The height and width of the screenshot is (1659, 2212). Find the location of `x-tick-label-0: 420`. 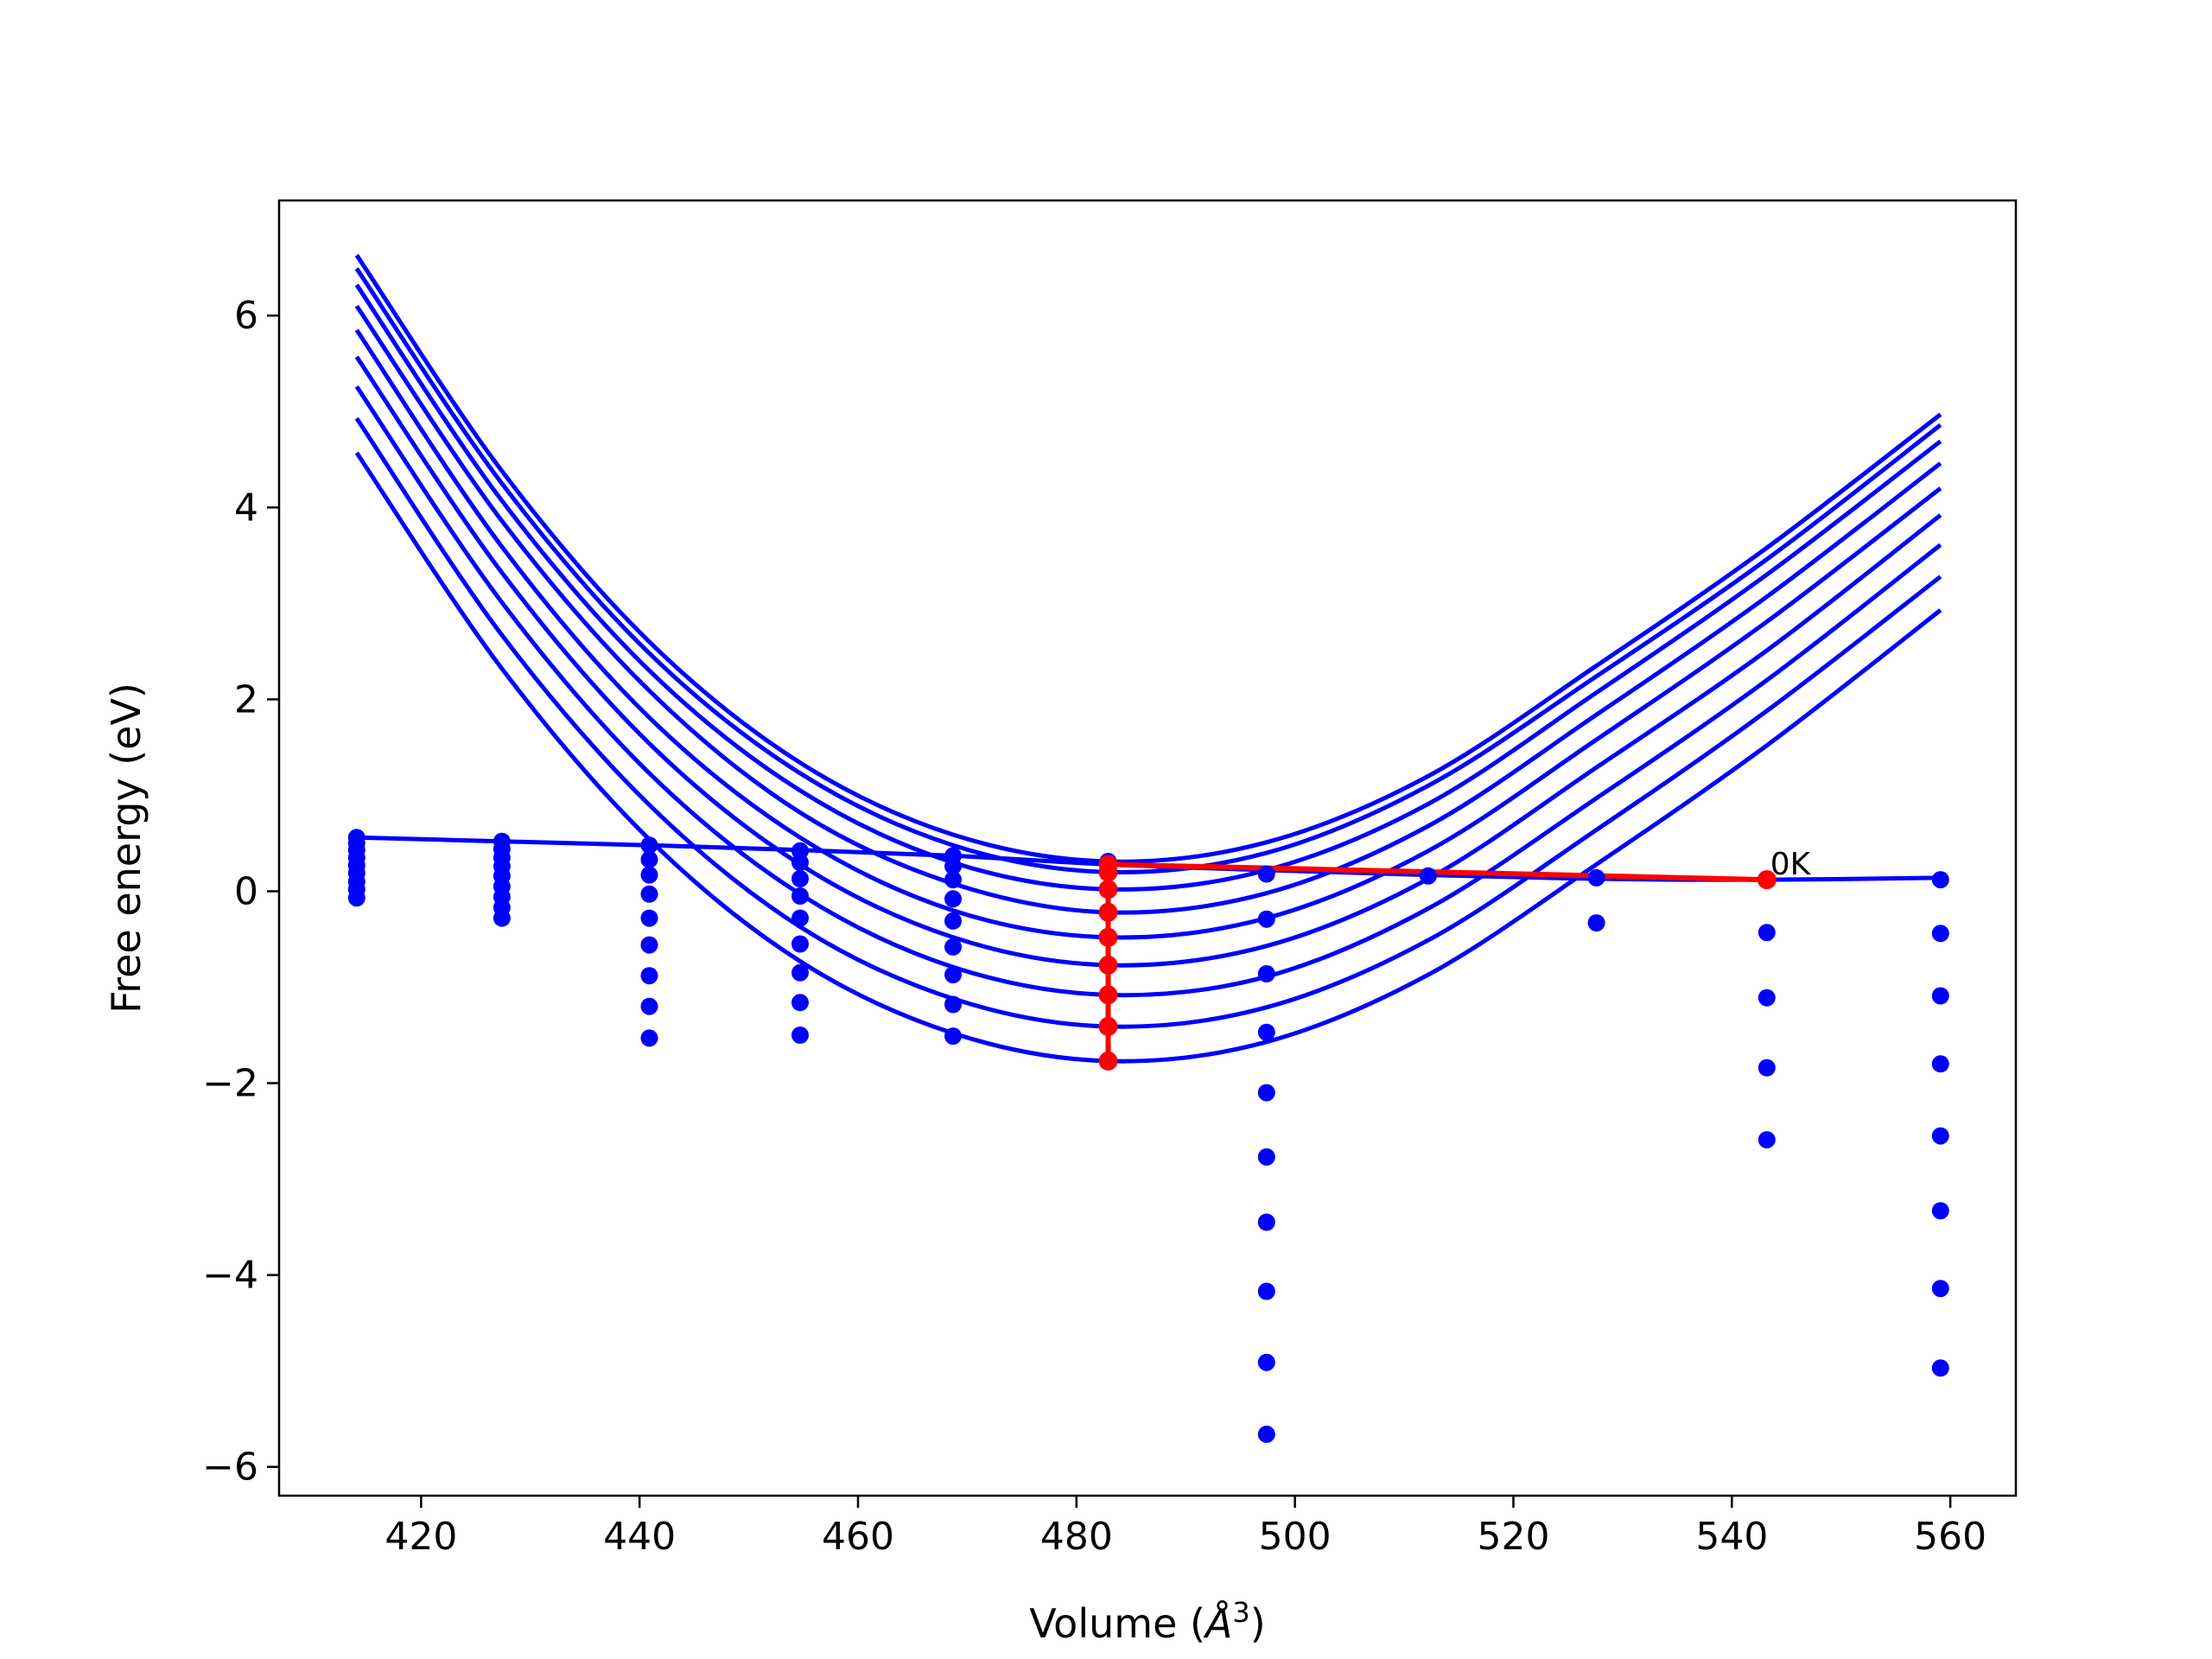

x-tick-label-0: 420 is located at coordinates (421, 1537).